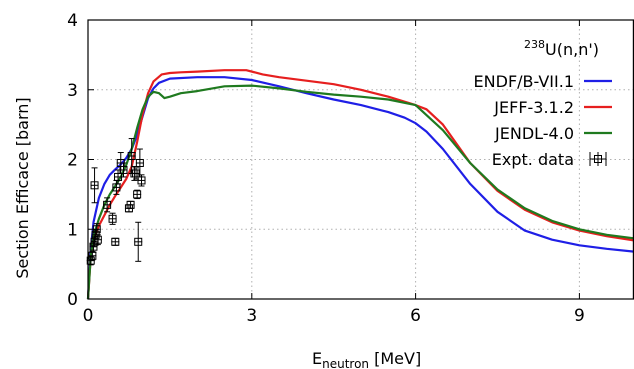 The height and width of the screenshot is (369, 634). Describe the element at coordinates (72, 230) in the screenshot. I see `y-tick-label: 1` at that location.